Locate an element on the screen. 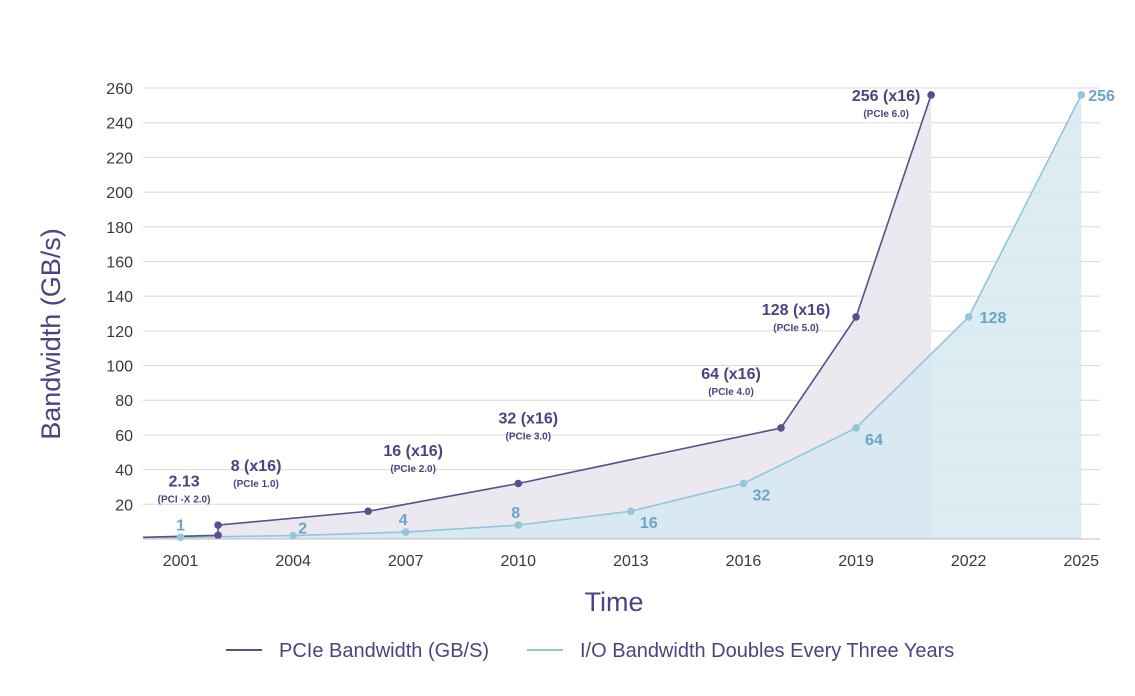 The height and width of the screenshot is (696, 1135). y-tick-label-100: 100 is located at coordinates (119, 367).